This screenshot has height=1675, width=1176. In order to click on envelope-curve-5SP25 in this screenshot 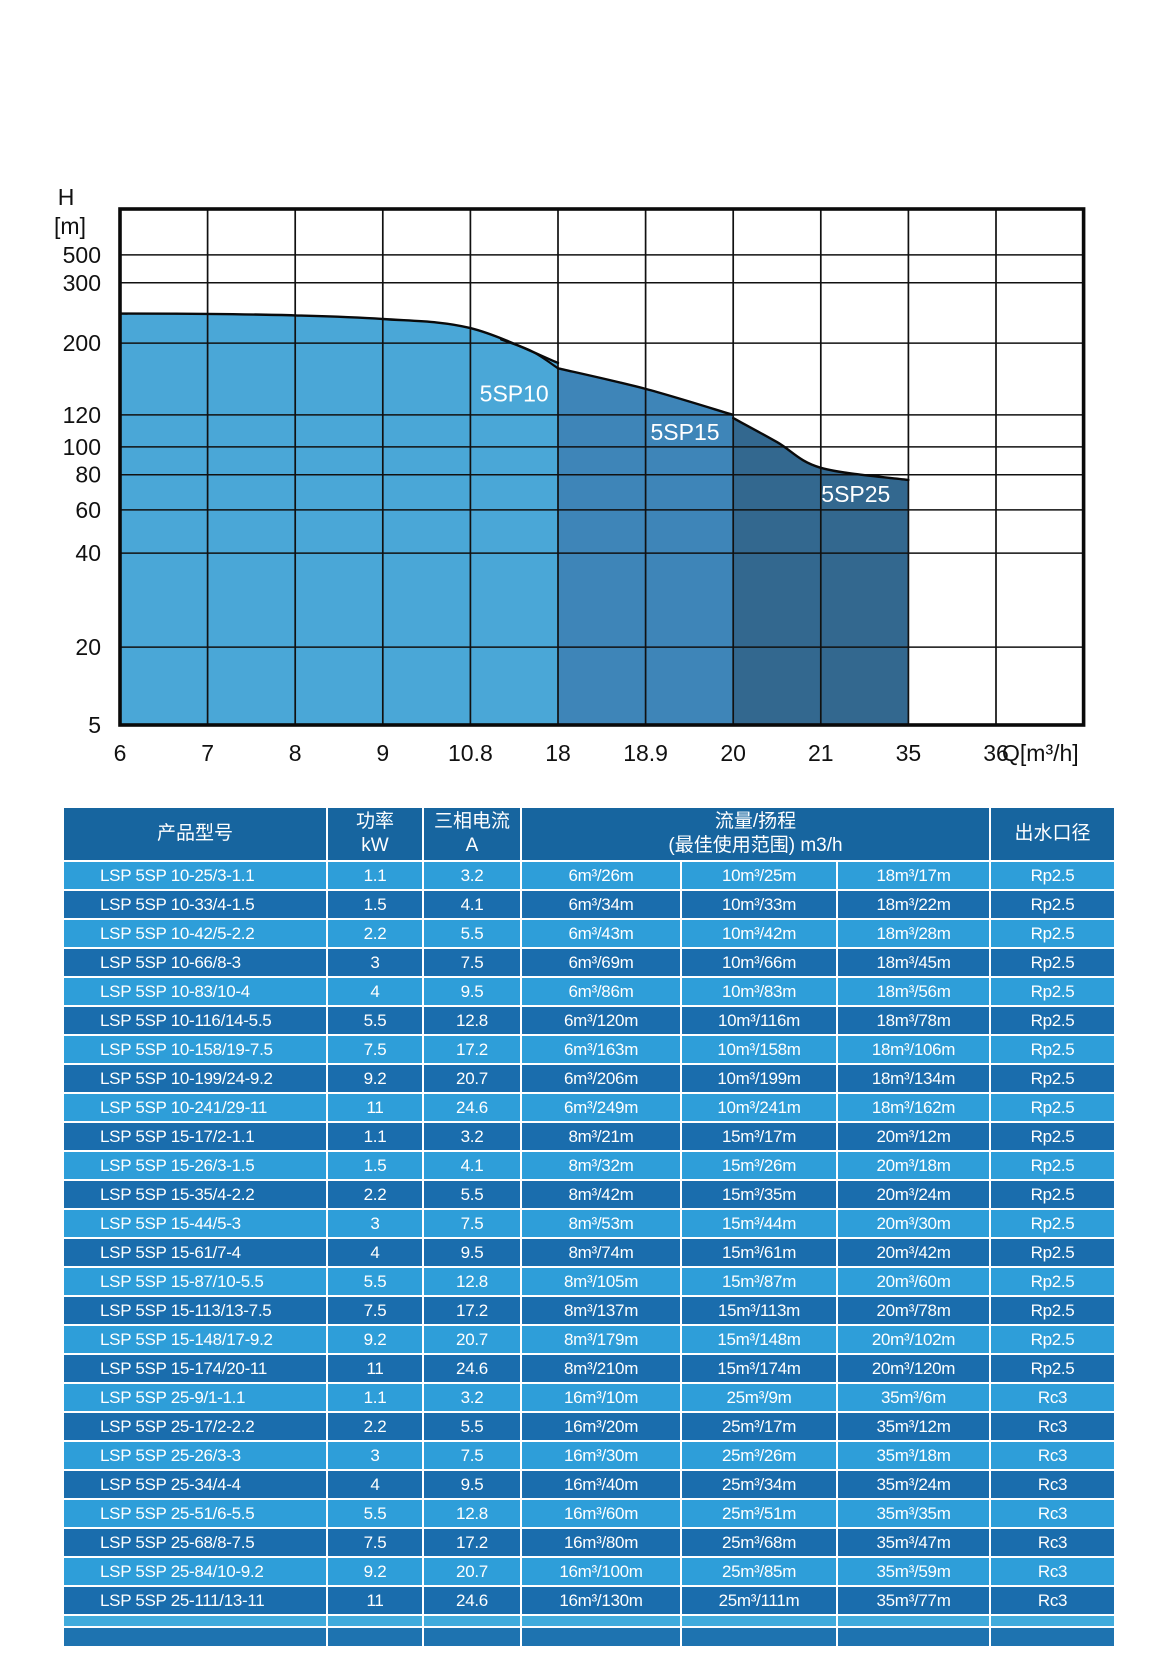, I will do `click(821, 449)`.